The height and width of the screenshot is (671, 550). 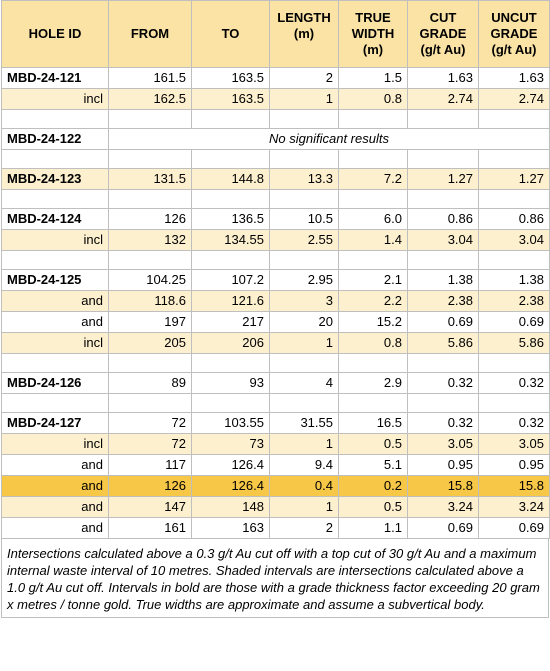 I want to click on table-row: incl 72 73 1 0.5 3.05 3.05, so click(x=275, y=444).